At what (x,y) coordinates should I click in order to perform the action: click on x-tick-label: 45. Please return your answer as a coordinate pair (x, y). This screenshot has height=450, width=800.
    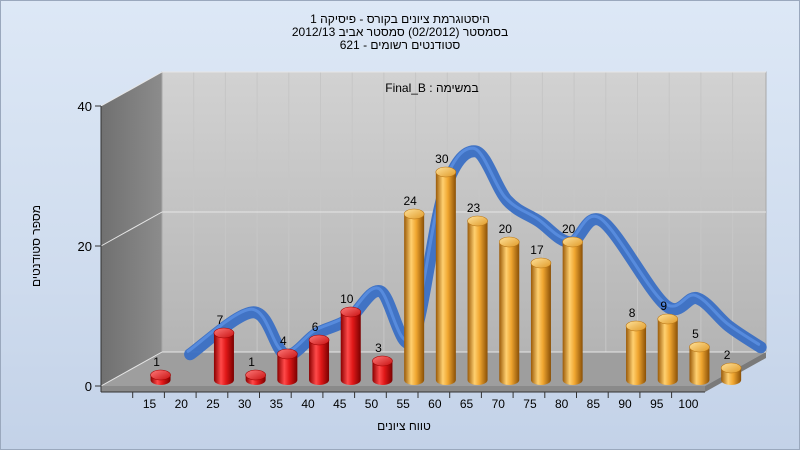
    Looking at the image, I should click on (340, 404).